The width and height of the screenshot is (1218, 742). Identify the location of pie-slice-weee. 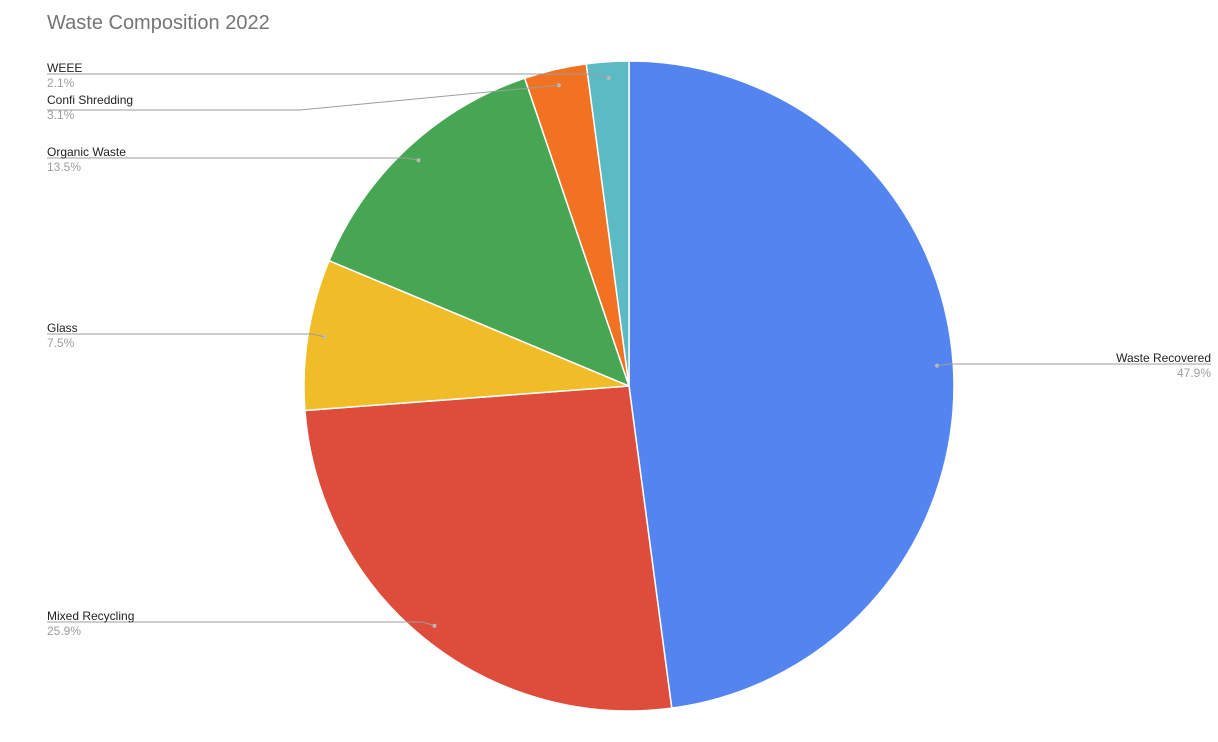
(607, 223).